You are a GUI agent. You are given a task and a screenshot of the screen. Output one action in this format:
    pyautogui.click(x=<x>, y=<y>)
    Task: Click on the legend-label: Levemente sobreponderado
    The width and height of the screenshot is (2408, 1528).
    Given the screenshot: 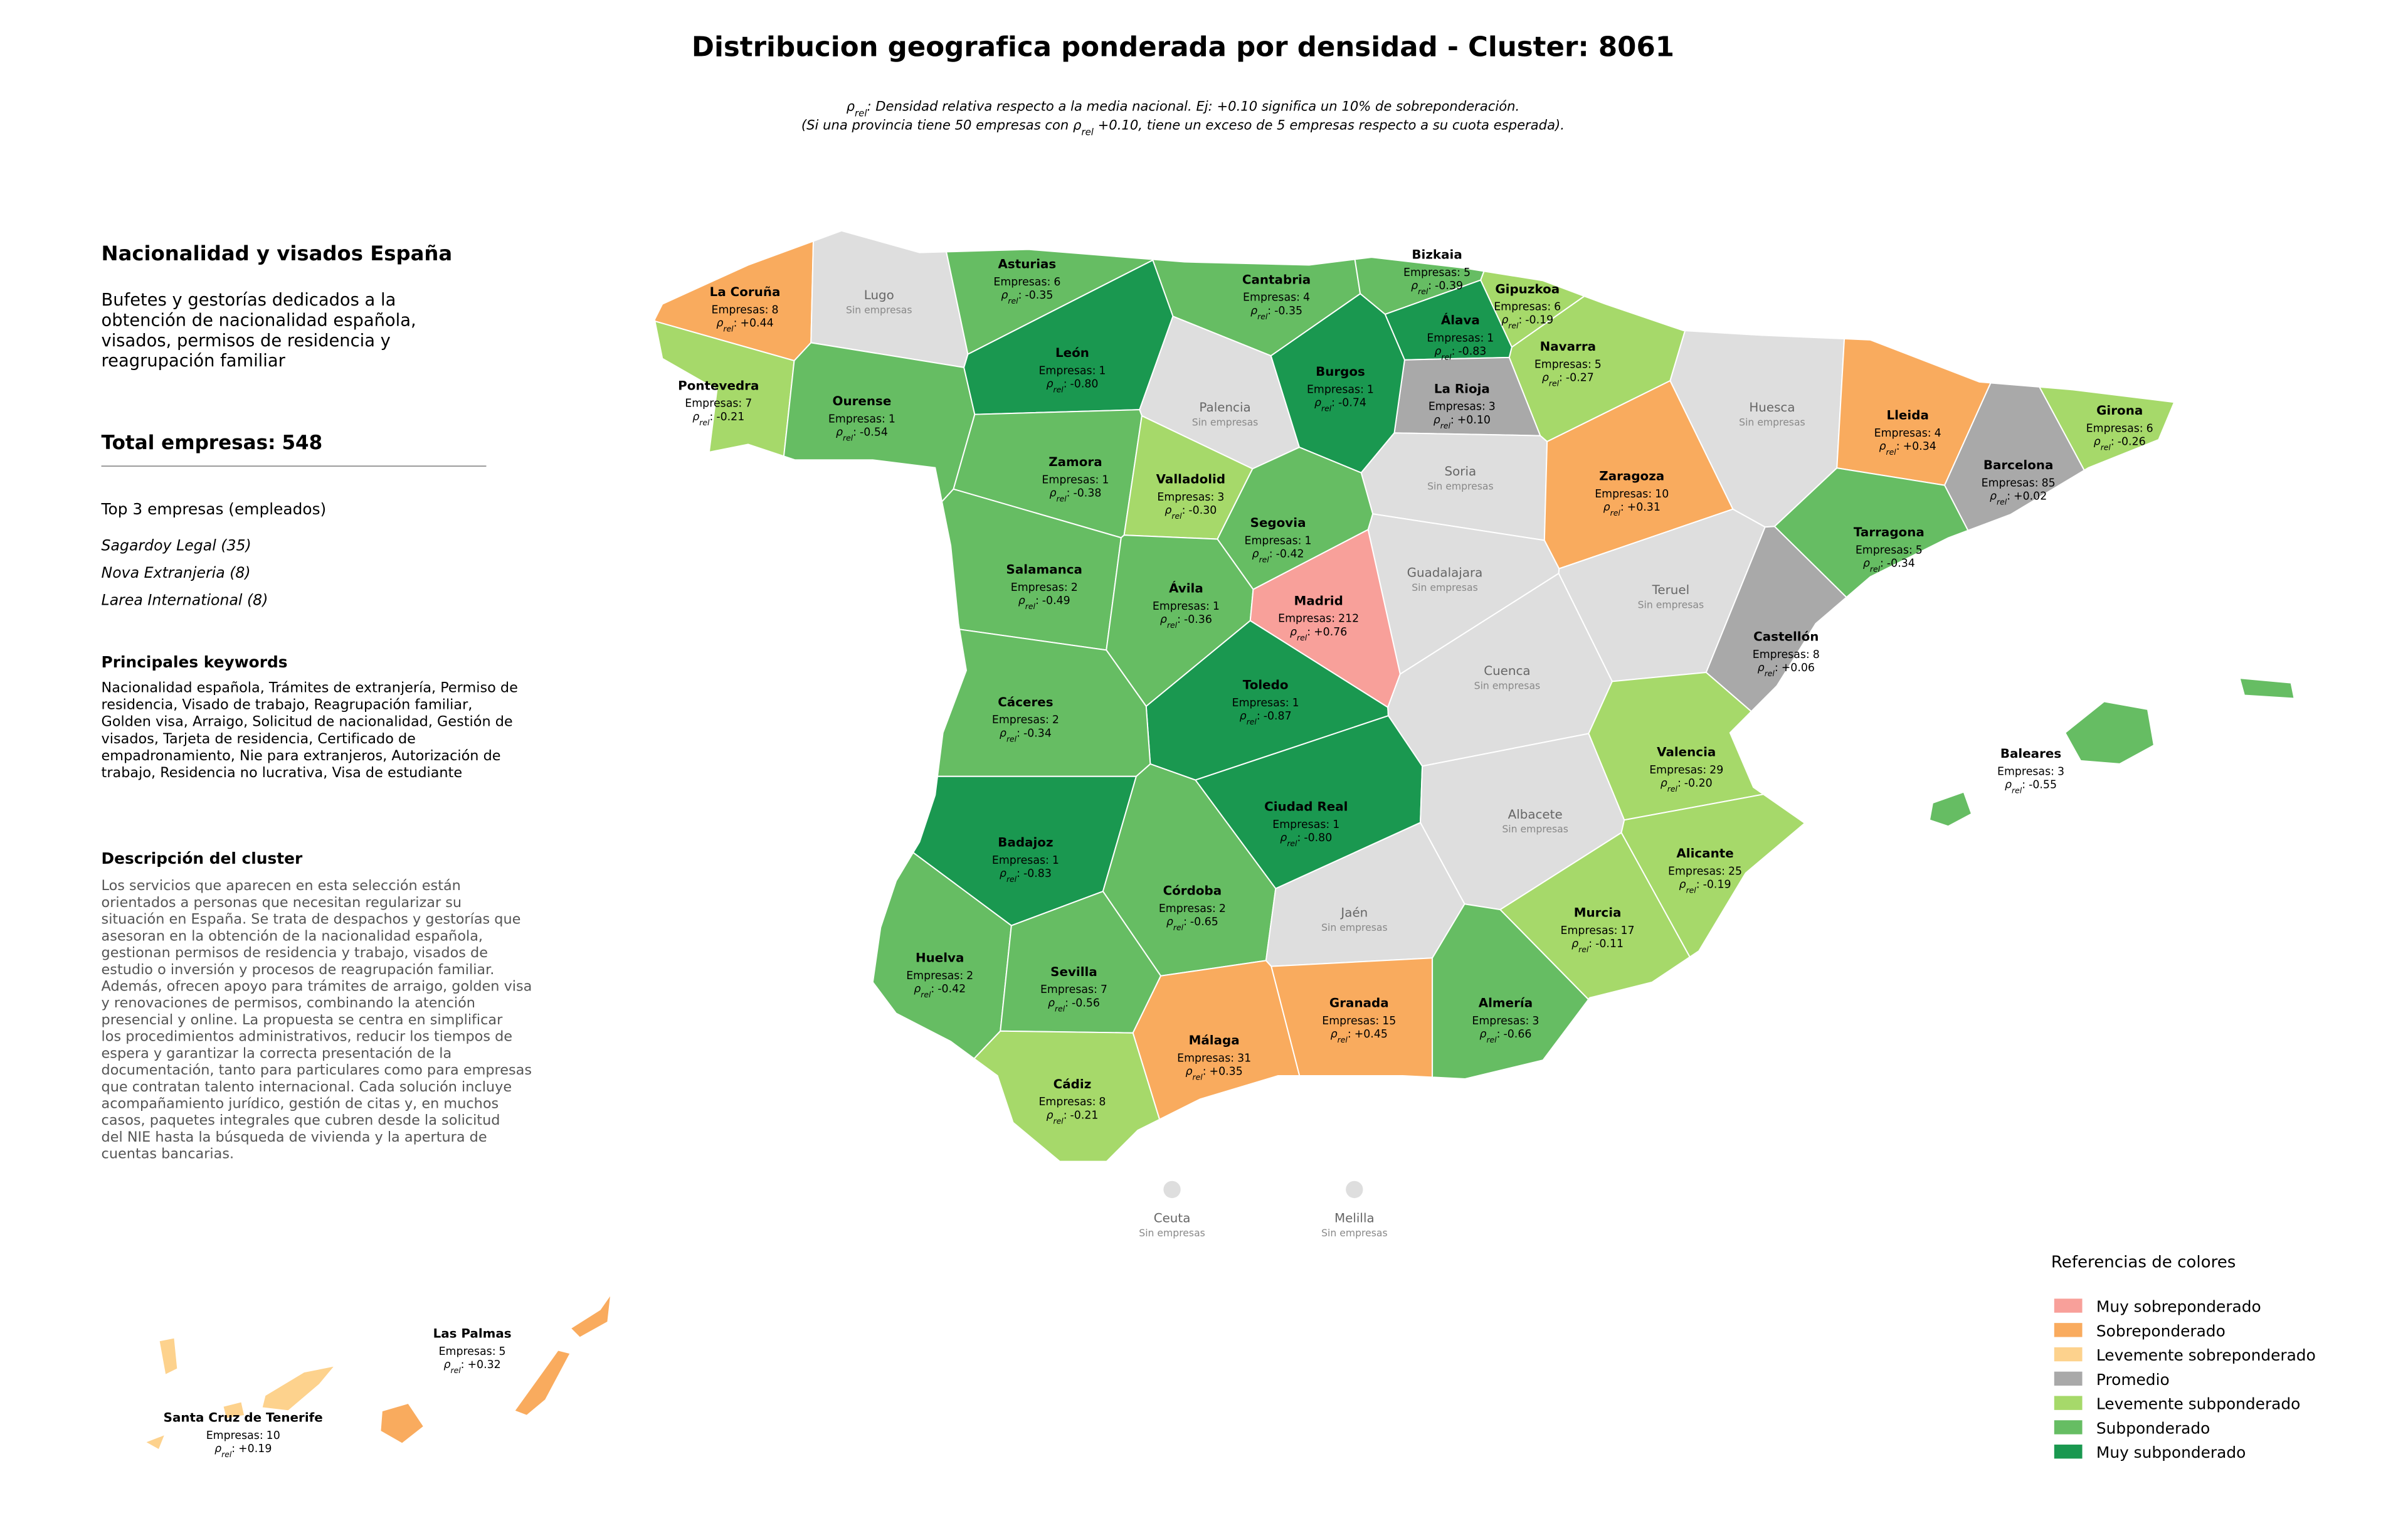 What is the action you would take?
    pyautogui.click(x=2206, y=1355)
    